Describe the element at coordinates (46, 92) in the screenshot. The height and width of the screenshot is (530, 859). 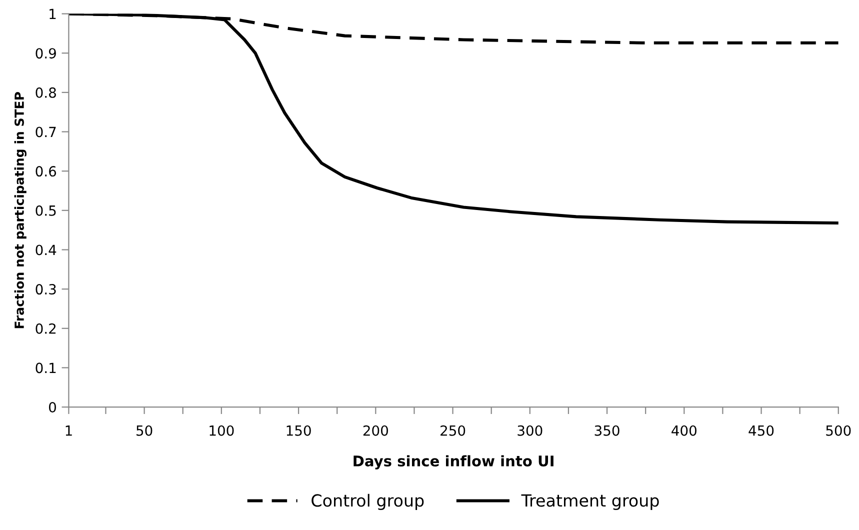
I see `y-tick-label: 0.8` at that location.